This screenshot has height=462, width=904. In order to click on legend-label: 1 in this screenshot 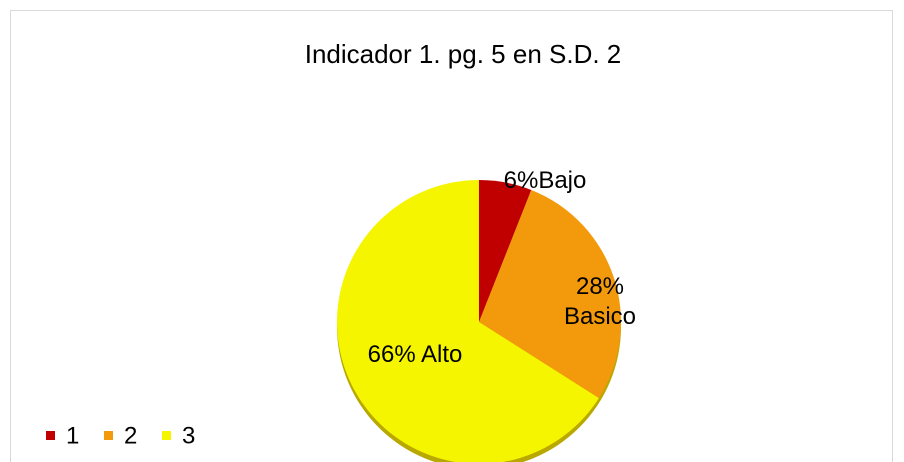, I will do `click(72, 435)`.